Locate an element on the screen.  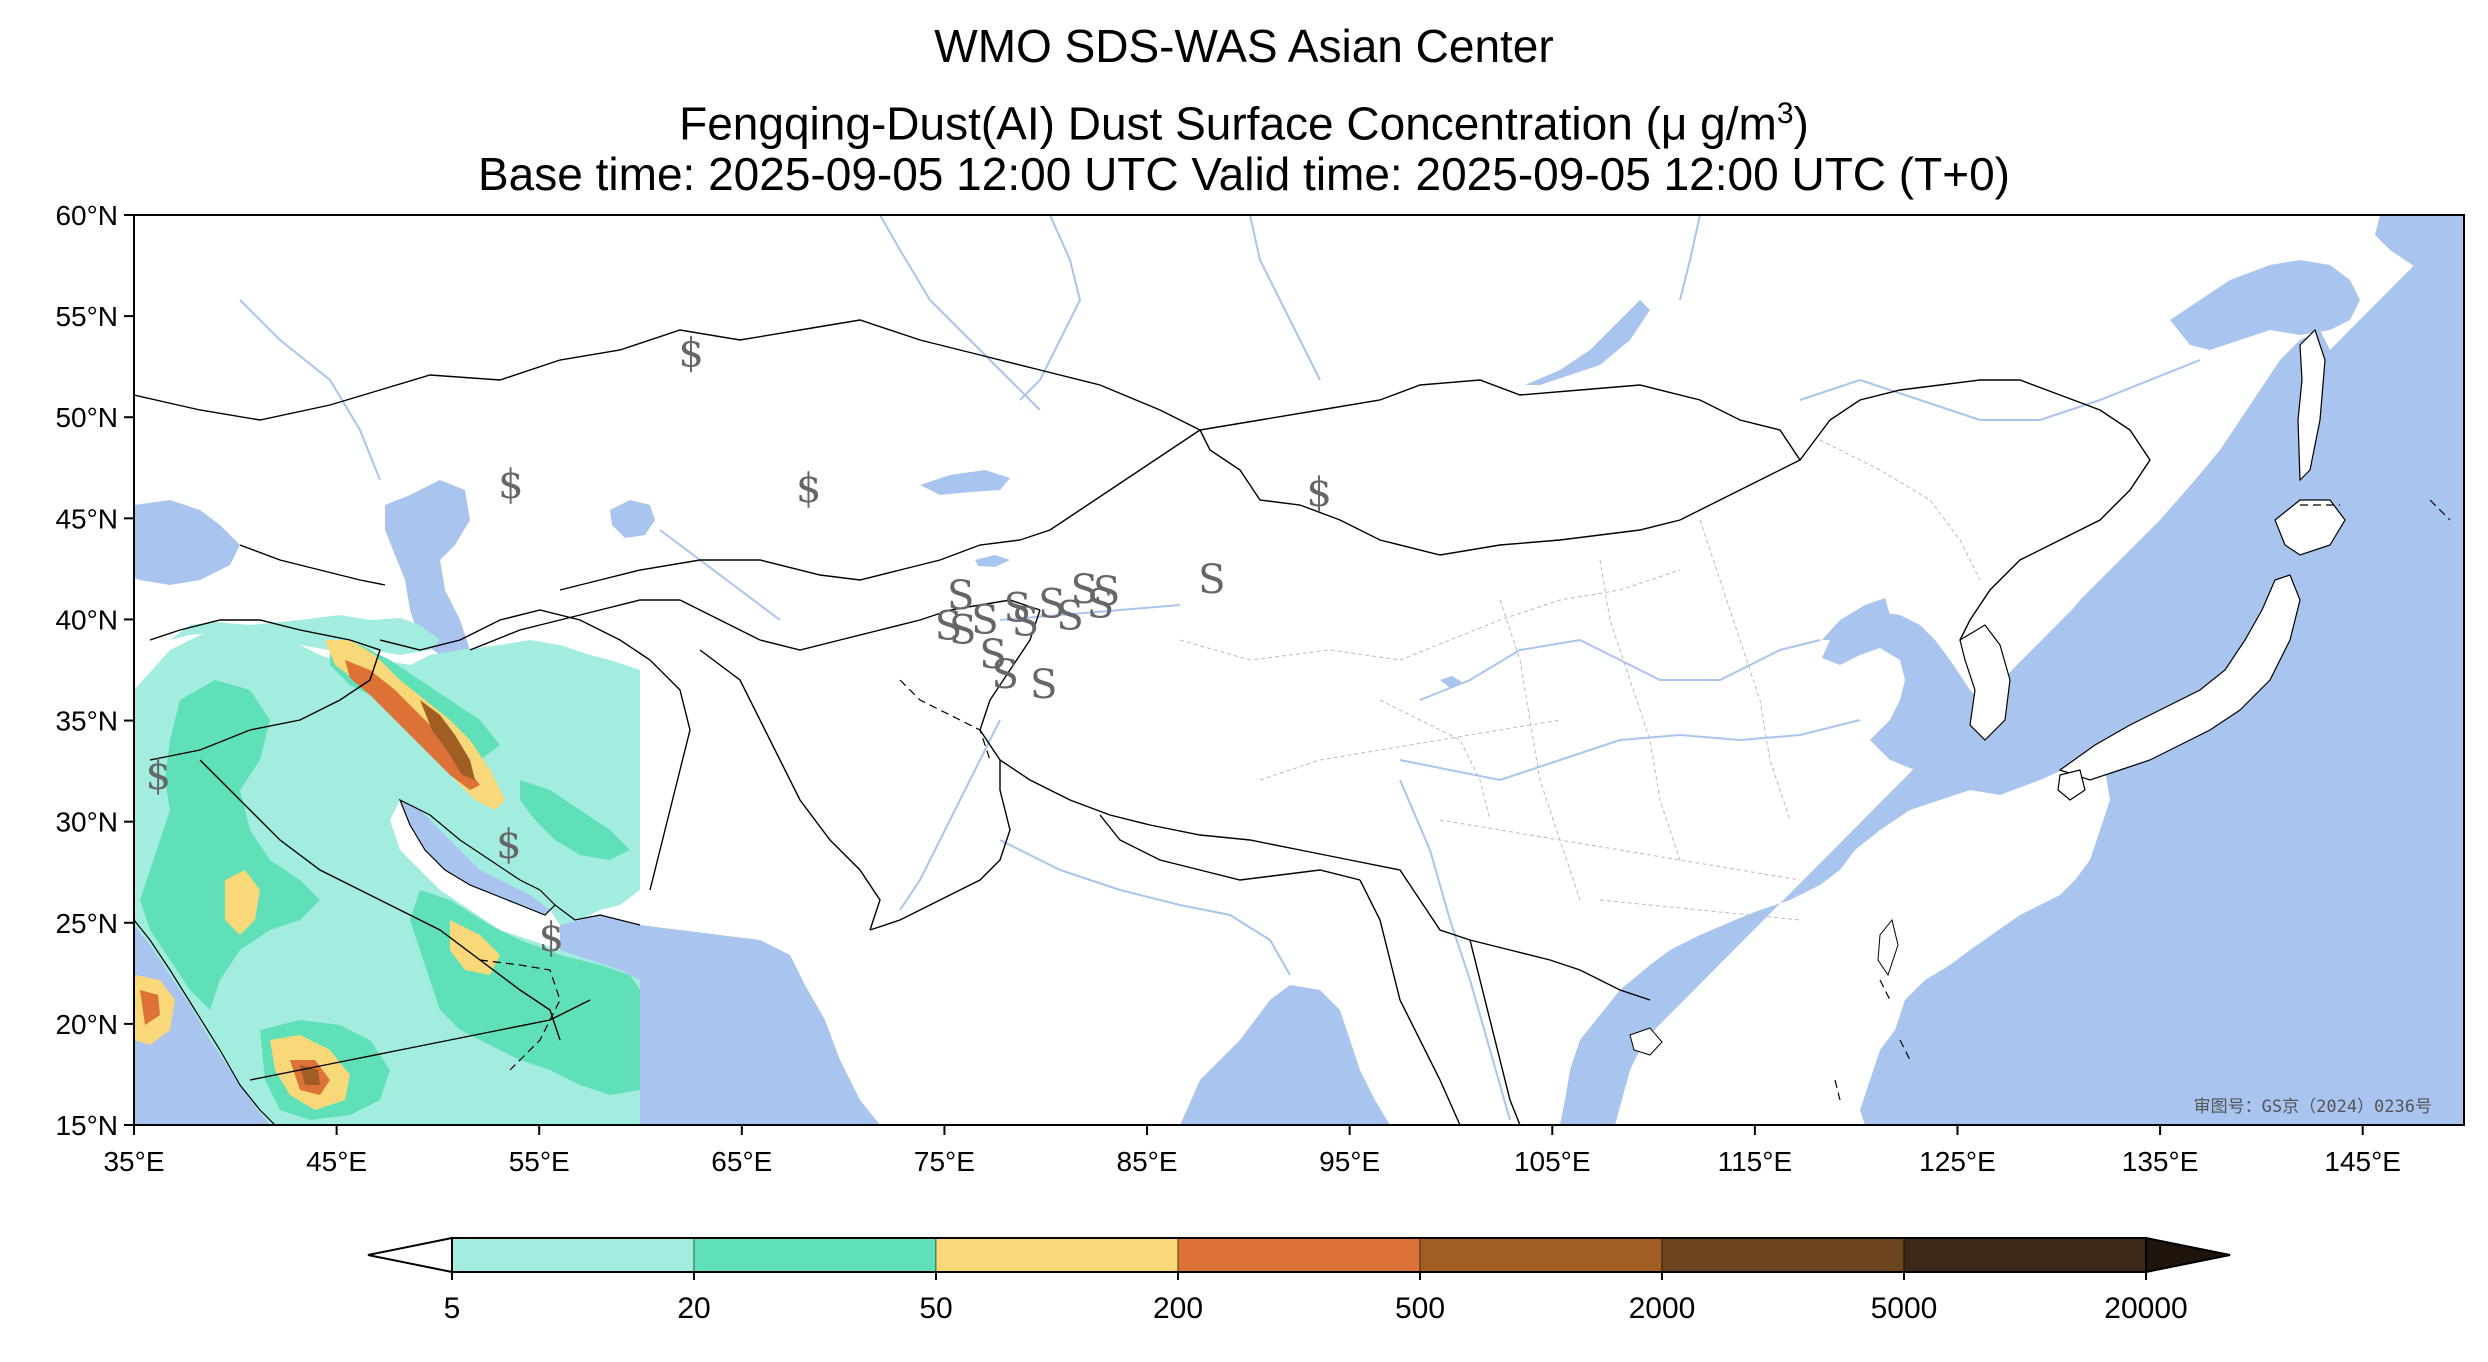
lat-tick-label: 55°N is located at coordinates (86, 316).